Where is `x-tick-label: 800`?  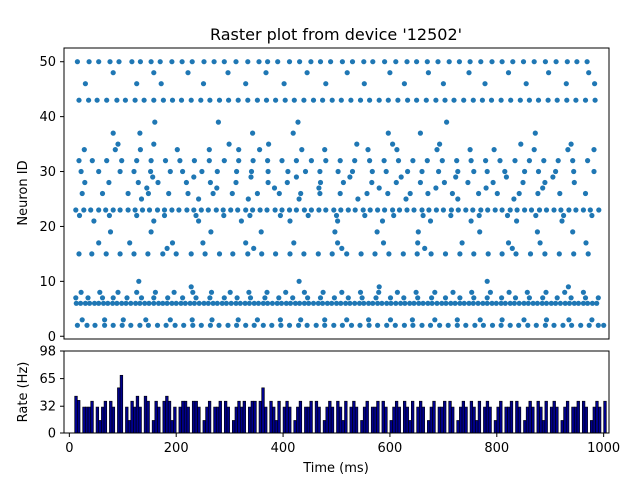 x-tick-label: 800 is located at coordinates (496, 448).